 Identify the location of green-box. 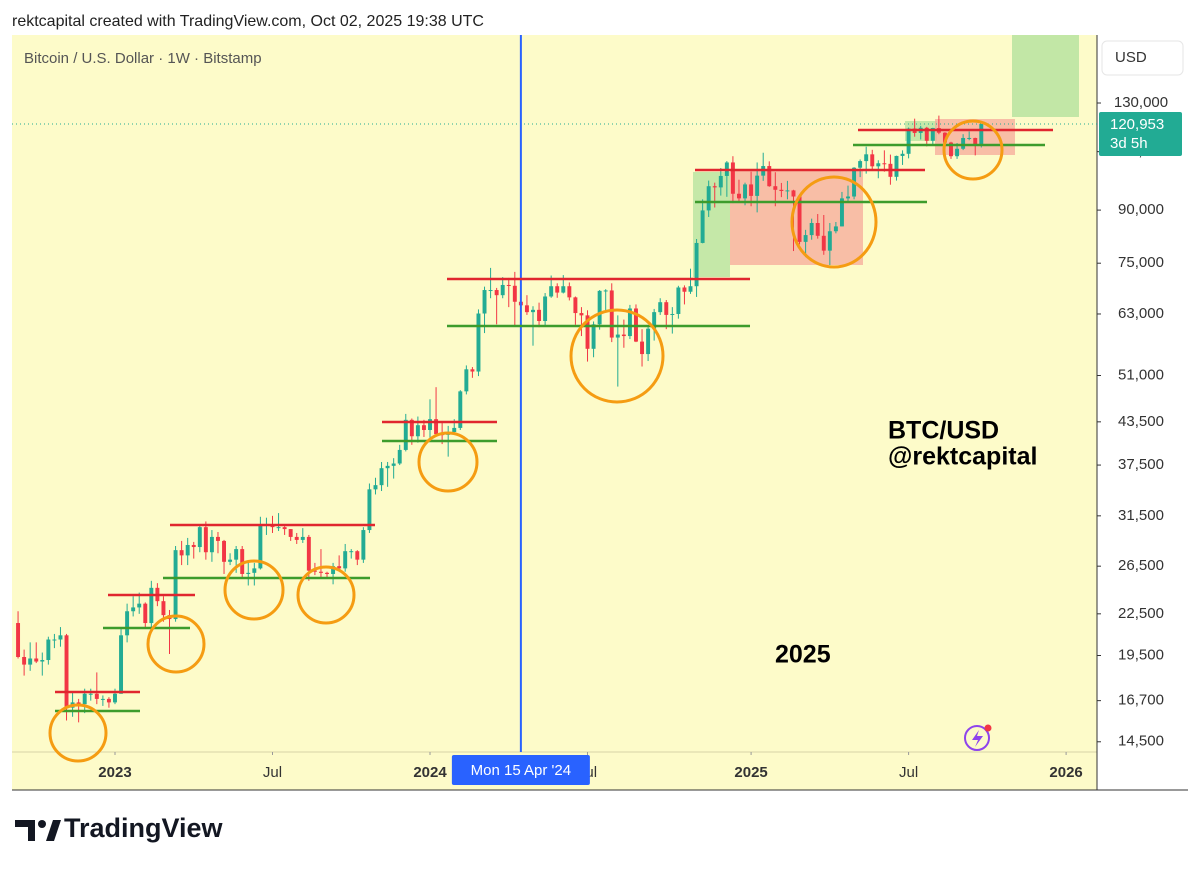
(1045, 76).